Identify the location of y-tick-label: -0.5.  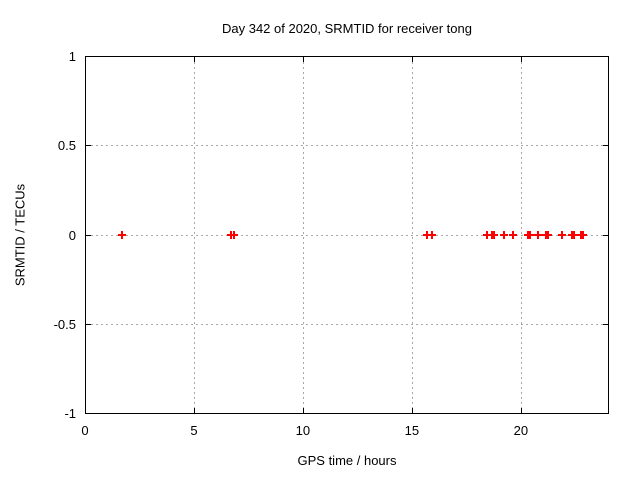
(64, 324).